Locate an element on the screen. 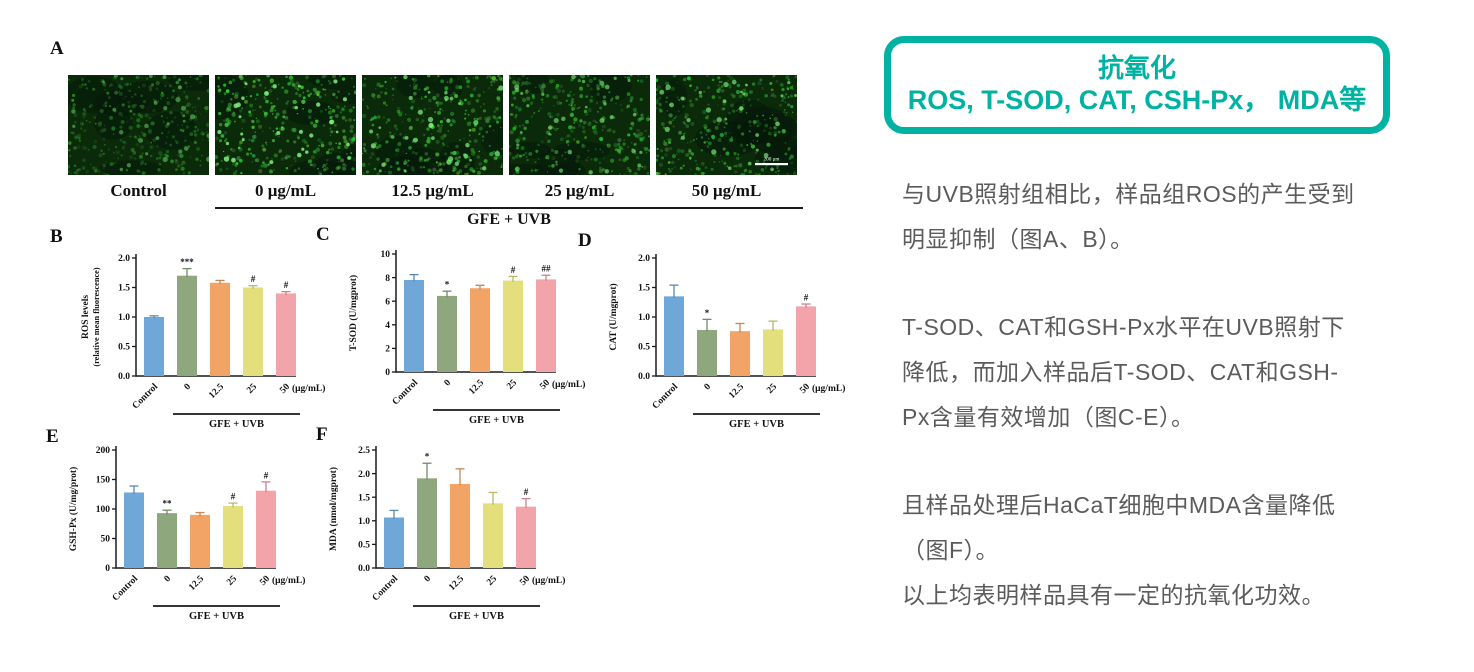 The height and width of the screenshot is (672, 1474). svg-text: 0.5 is located at coordinates (644, 348).